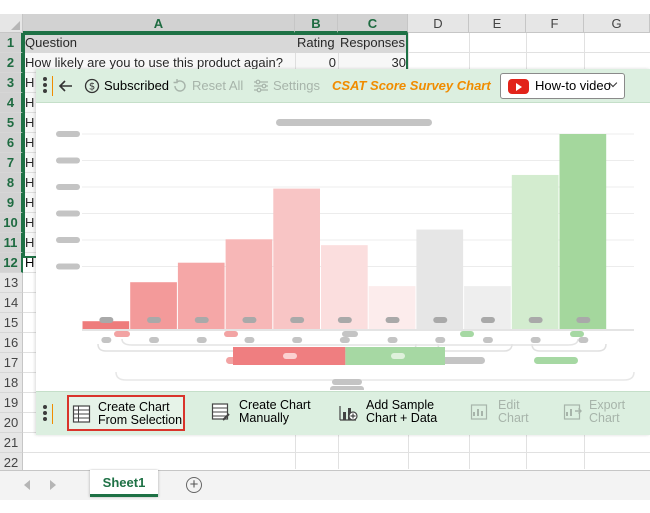 Image resolution: width=650 pixels, height=513 pixels. I want to click on cell-a5: H, so click(30, 122).